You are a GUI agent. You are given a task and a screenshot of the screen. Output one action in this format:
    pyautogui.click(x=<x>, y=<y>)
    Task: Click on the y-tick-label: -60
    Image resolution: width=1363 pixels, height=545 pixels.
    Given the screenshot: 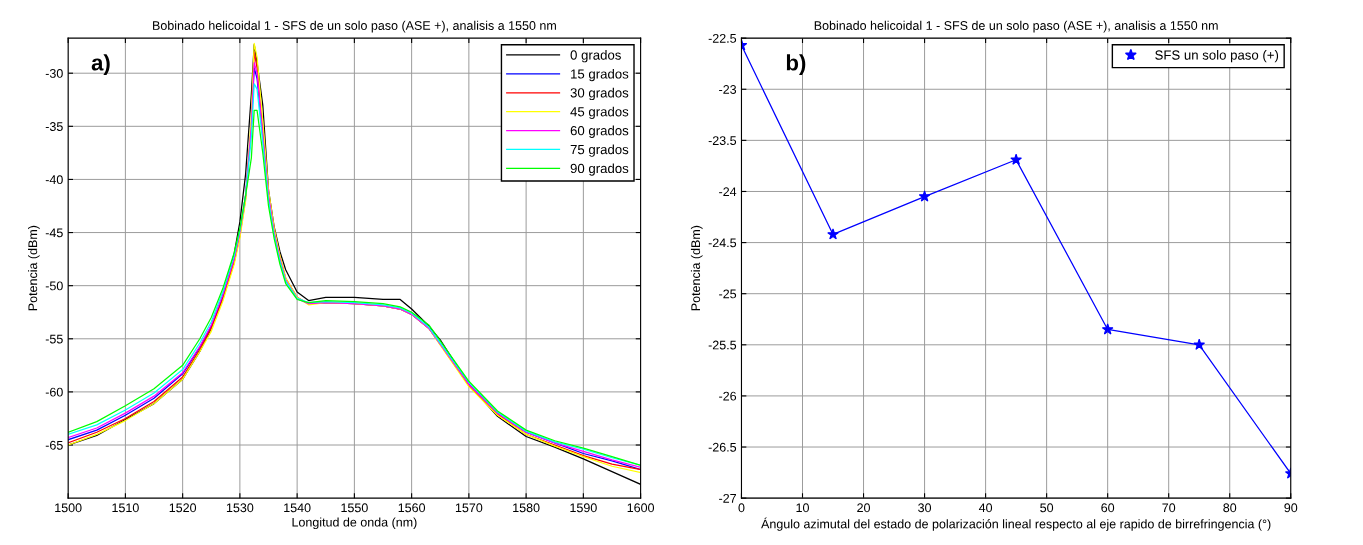 What is the action you would take?
    pyautogui.click(x=54, y=392)
    